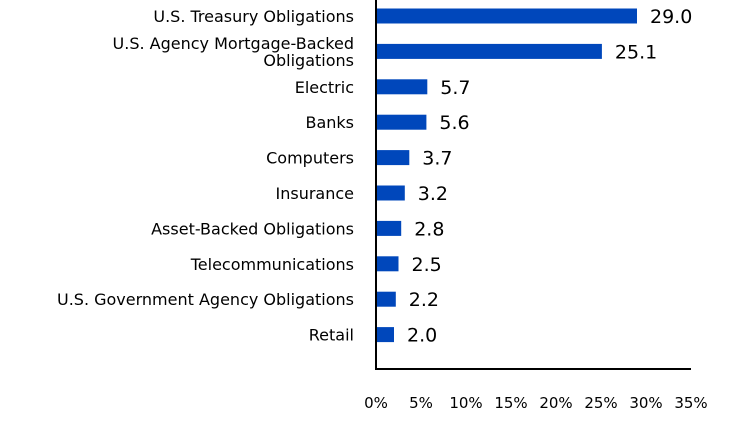 The image size is (732, 444). I want to click on x-tick-label-3: 15%, so click(510, 403).